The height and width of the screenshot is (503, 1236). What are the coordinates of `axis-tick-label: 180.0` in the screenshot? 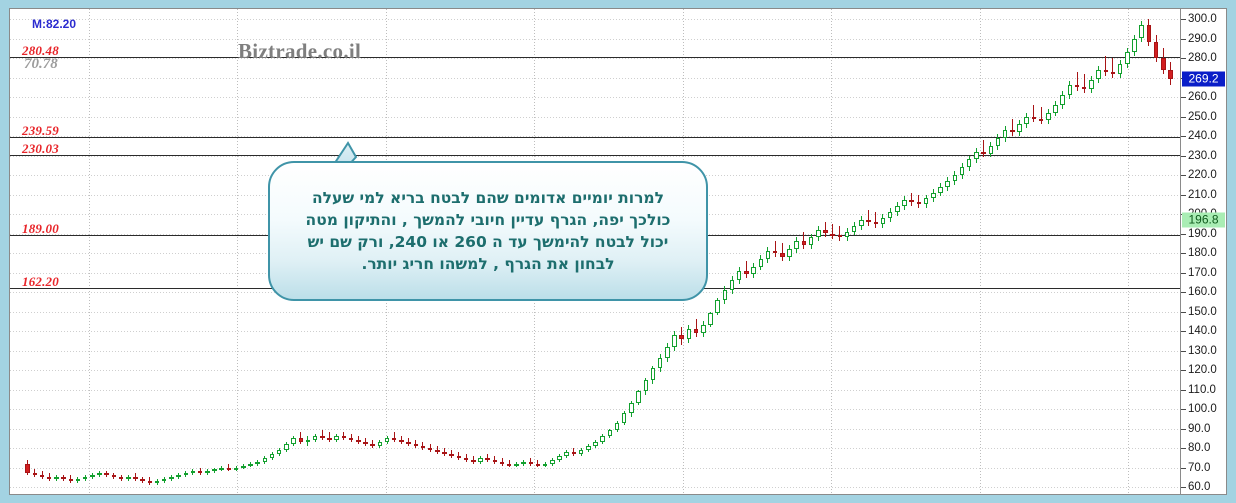 It's located at (1202, 253).